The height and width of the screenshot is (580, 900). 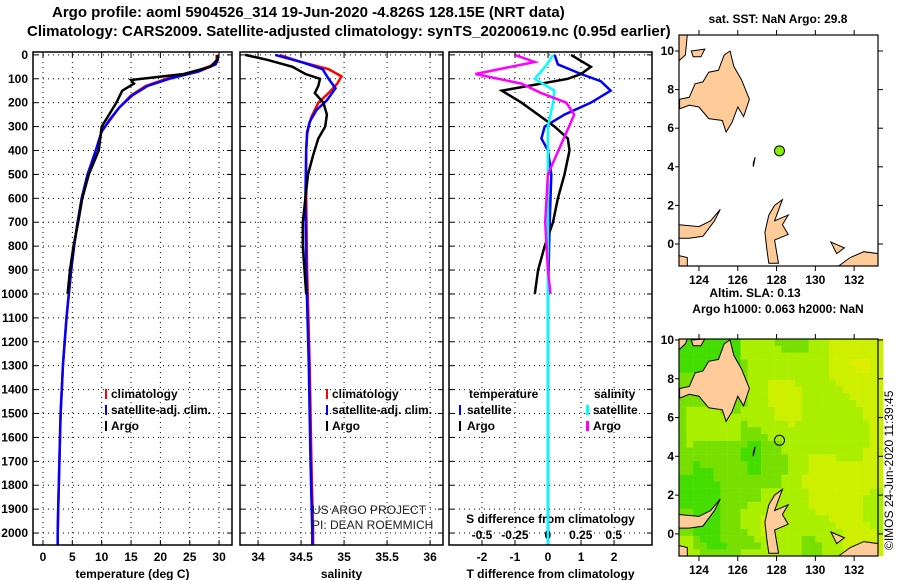 I want to click on lon-tick-label: 128, so click(x=777, y=280).